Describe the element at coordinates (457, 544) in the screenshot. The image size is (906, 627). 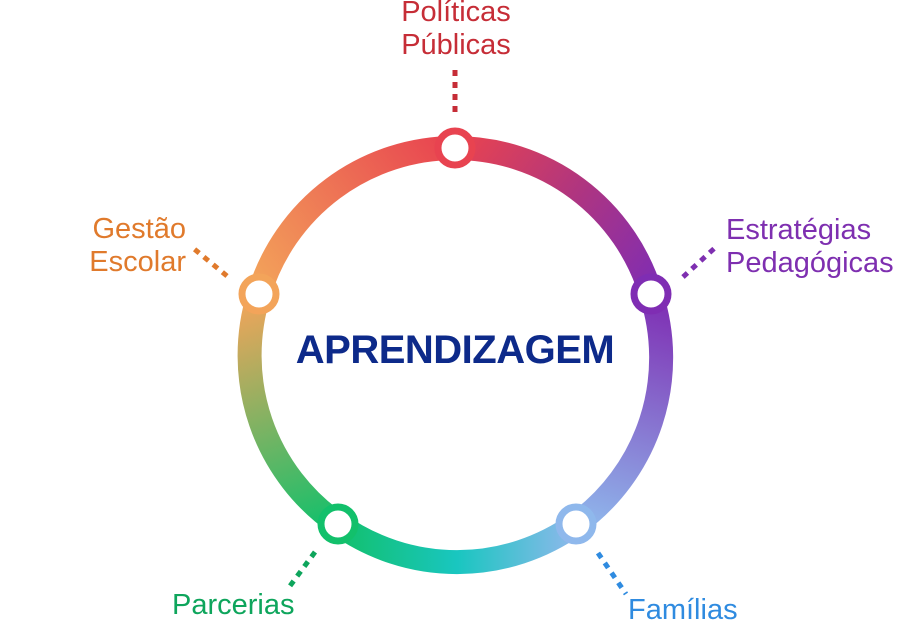
I see `ring-arc-bottom` at that location.